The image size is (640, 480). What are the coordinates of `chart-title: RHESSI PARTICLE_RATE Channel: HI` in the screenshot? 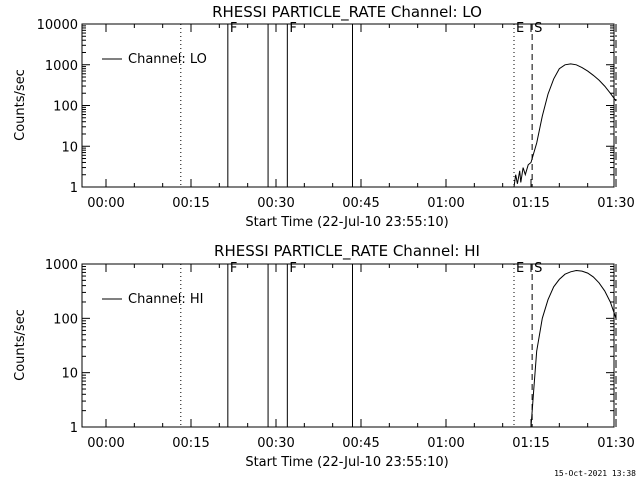 It's located at (347, 251).